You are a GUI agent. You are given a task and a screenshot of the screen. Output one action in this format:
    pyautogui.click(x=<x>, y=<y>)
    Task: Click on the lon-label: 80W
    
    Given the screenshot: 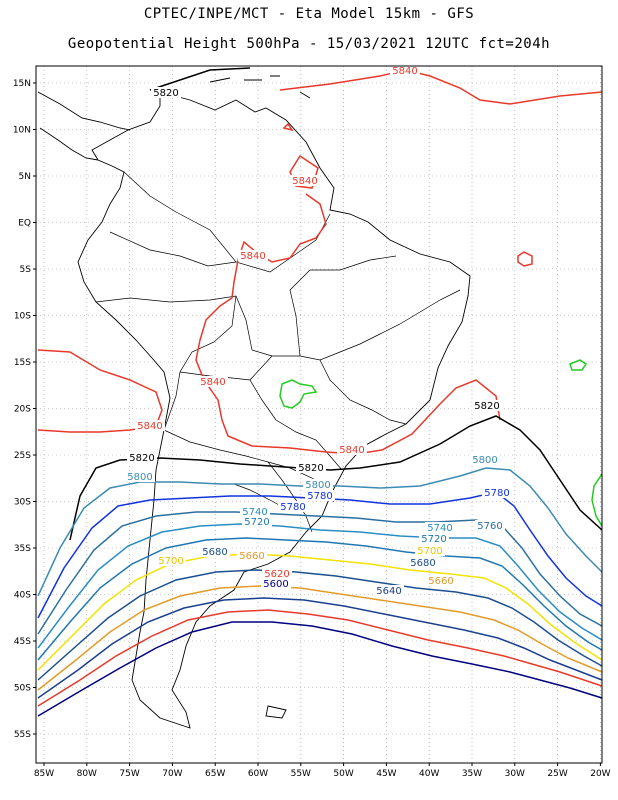 What is the action you would take?
    pyautogui.click(x=87, y=774)
    